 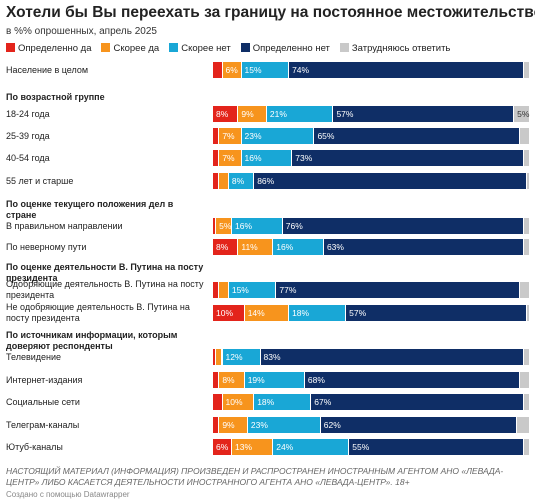 I want to click on group-header: По возрастной группе, so click(x=55, y=96).